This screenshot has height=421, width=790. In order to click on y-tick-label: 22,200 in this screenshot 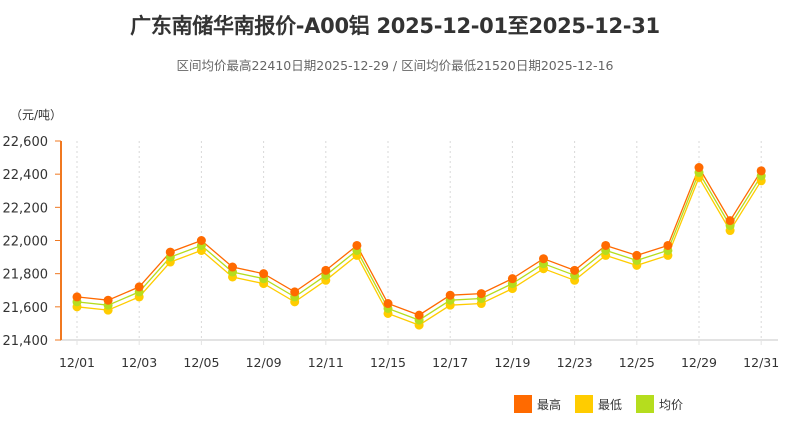, I will do `click(26, 208)`.